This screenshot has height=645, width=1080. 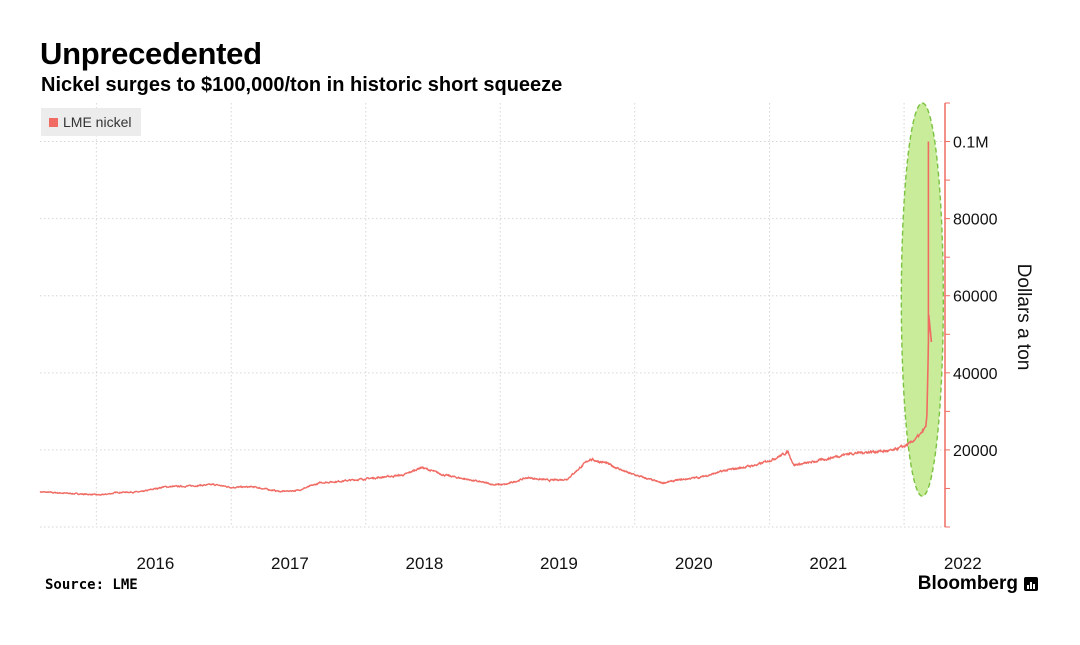 I want to click on y-axis, so click(x=947, y=315).